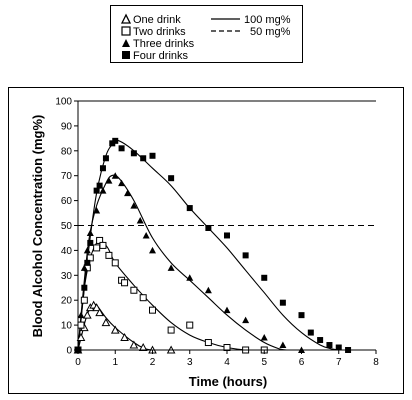  I want to click on y-tick-label: 70, so click(67, 176).